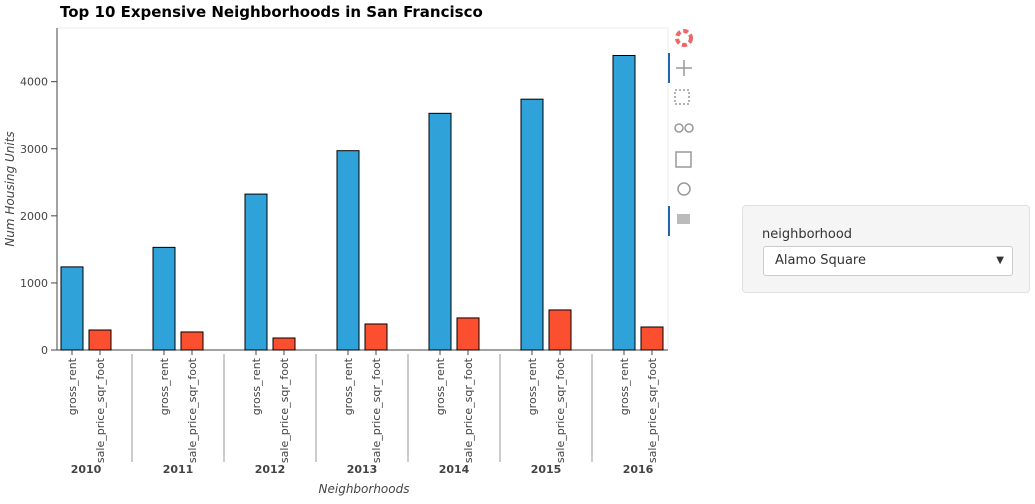  Describe the element at coordinates (34, 82) in the screenshot. I see `y-tick-label: 4000` at that location.